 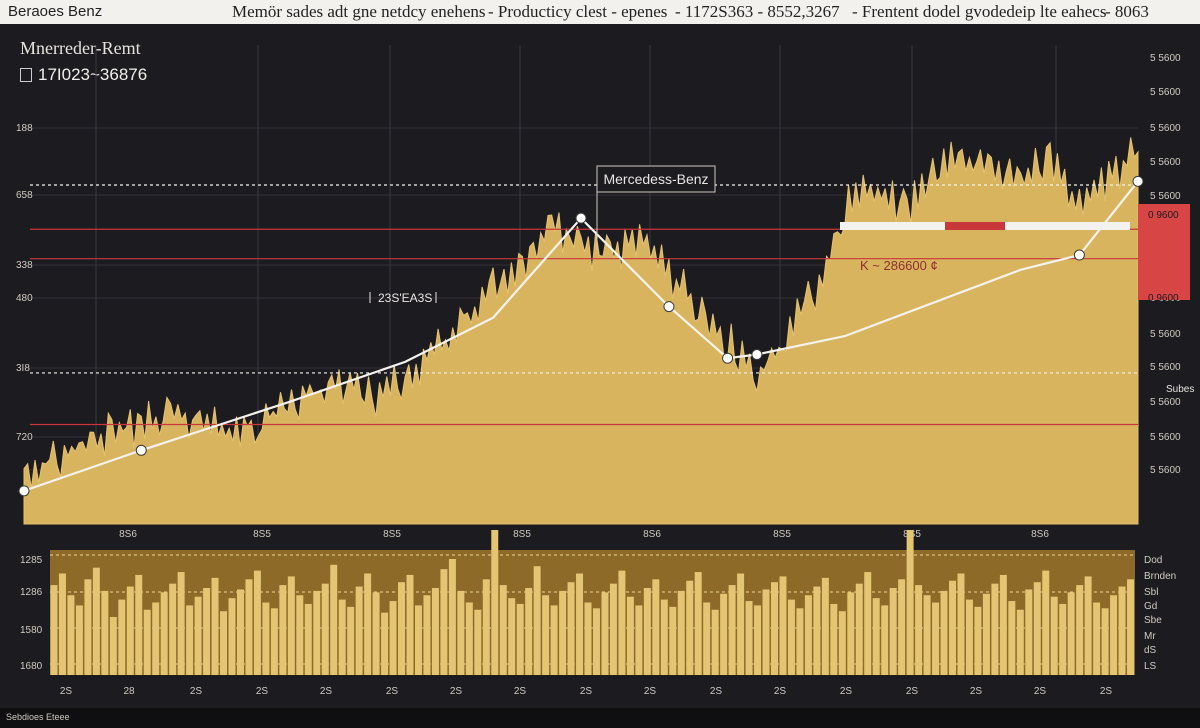 I want to click on header-item-5: - 8063, so click(x=1127, y=11).